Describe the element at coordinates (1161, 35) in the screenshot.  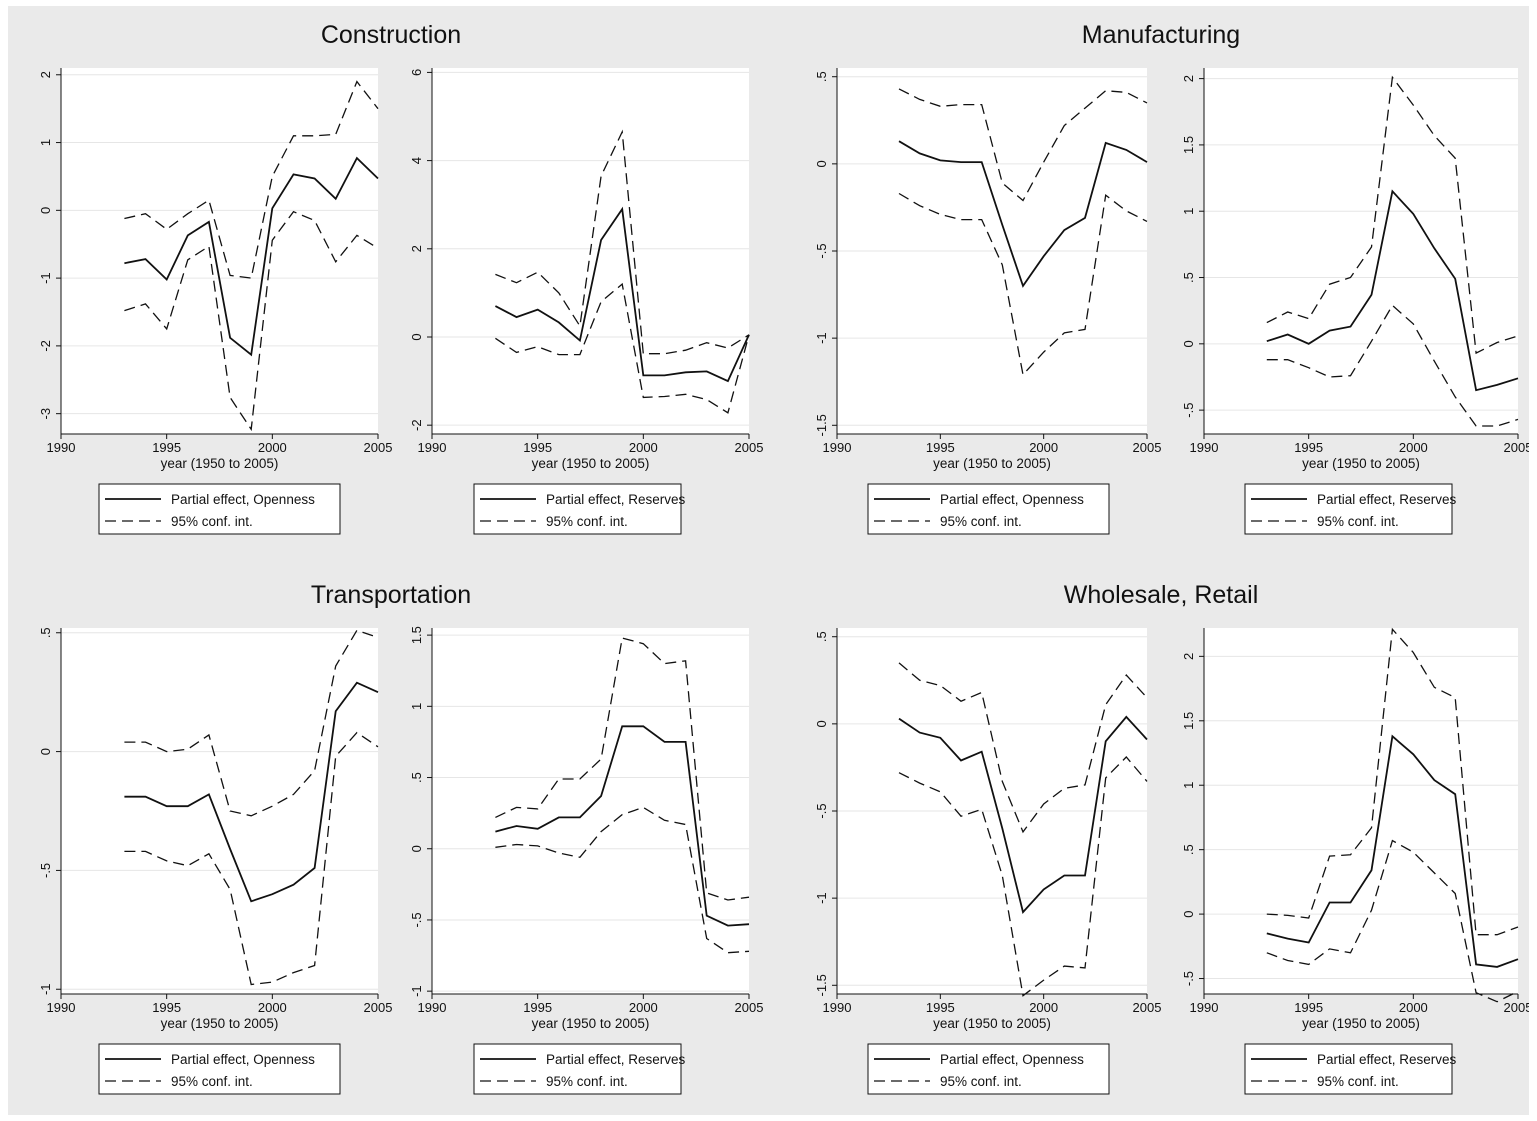
I see `group-title: Manufacturing` at that location.